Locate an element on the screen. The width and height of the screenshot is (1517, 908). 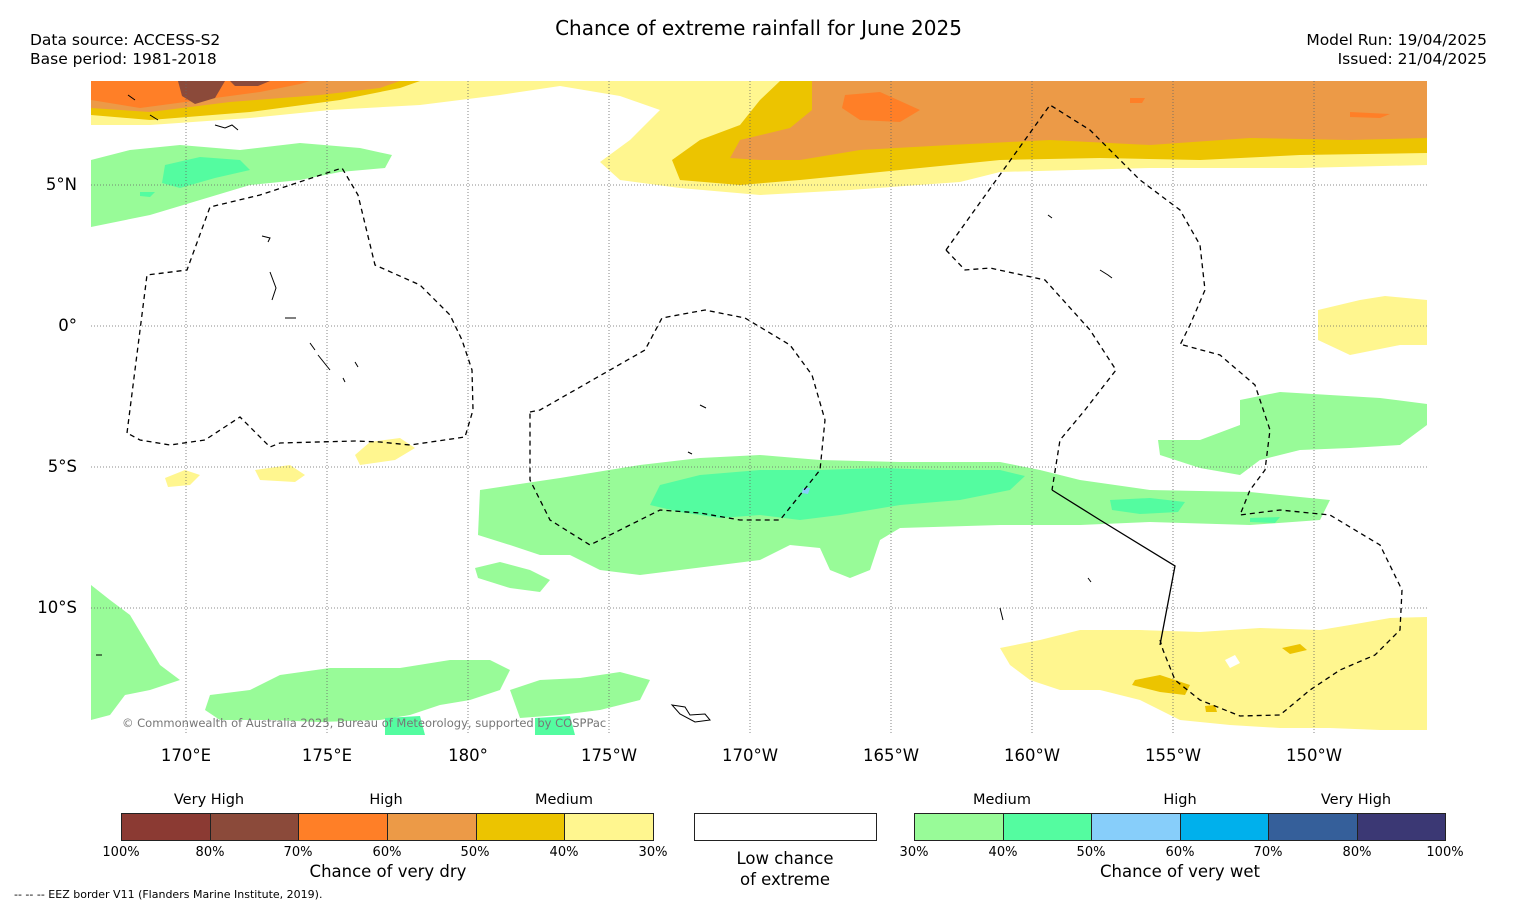
wet-medium-darker-central is located at coordinates (837, 494).